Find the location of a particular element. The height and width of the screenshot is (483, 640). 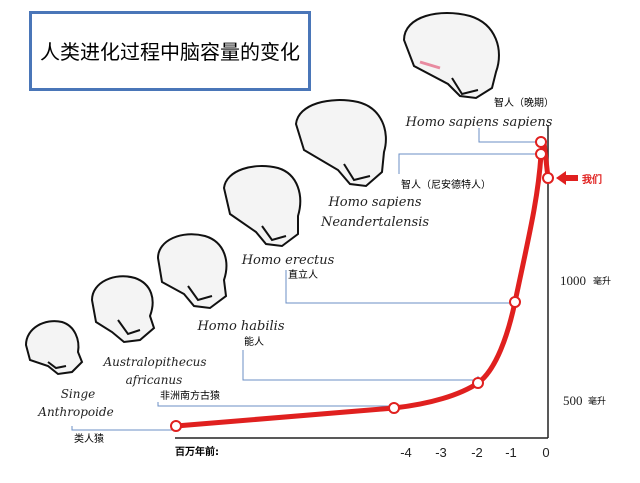

data-point-neandertal is located at coordinates (541, 154).